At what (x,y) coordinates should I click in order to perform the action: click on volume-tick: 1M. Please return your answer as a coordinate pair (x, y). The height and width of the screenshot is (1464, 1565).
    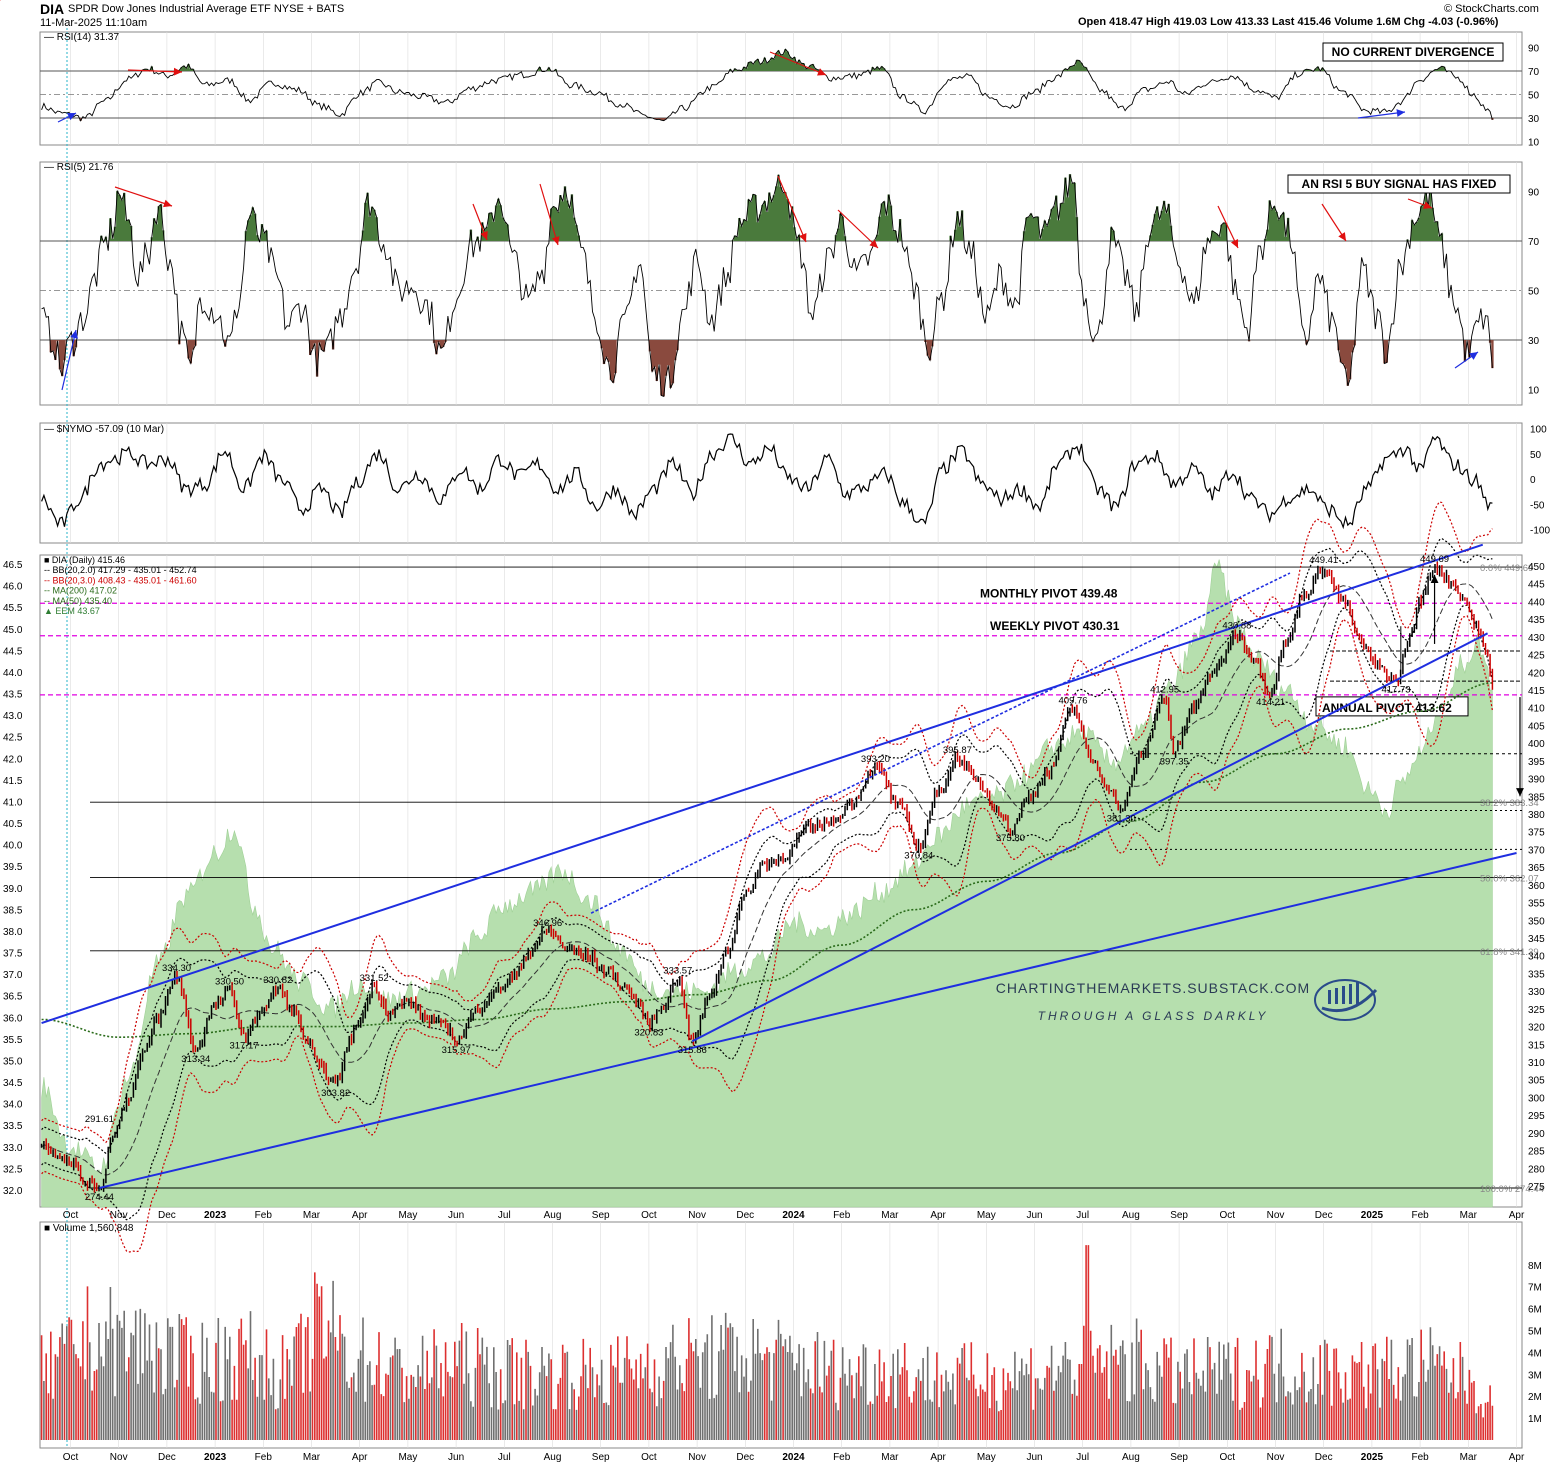
    Looking at the image, I should click on (1535, 1419).